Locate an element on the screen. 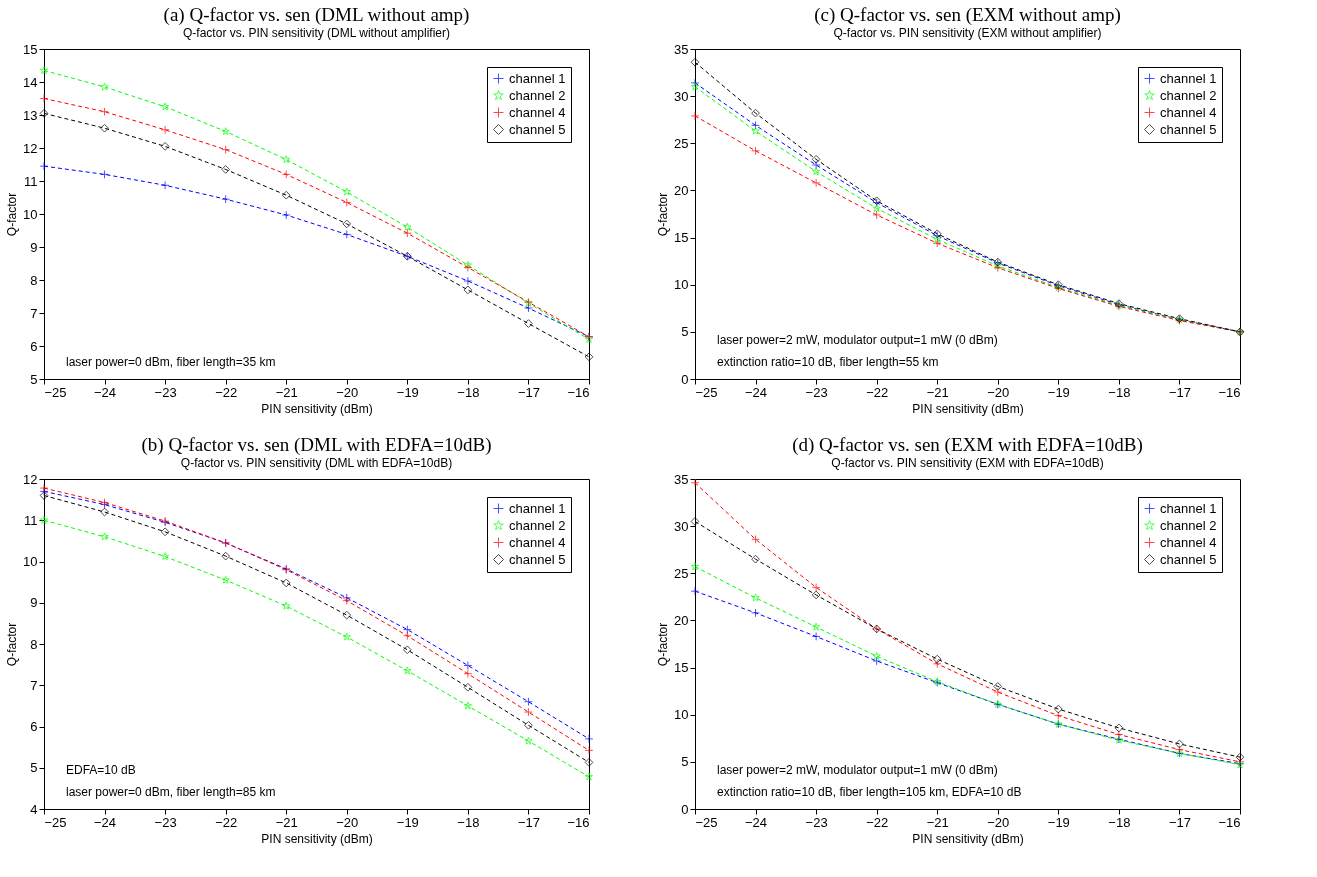  chart-title: (d) Q-factor vs. sen (EXM with EDFA=10dB) is located at coordinates (967, 445).